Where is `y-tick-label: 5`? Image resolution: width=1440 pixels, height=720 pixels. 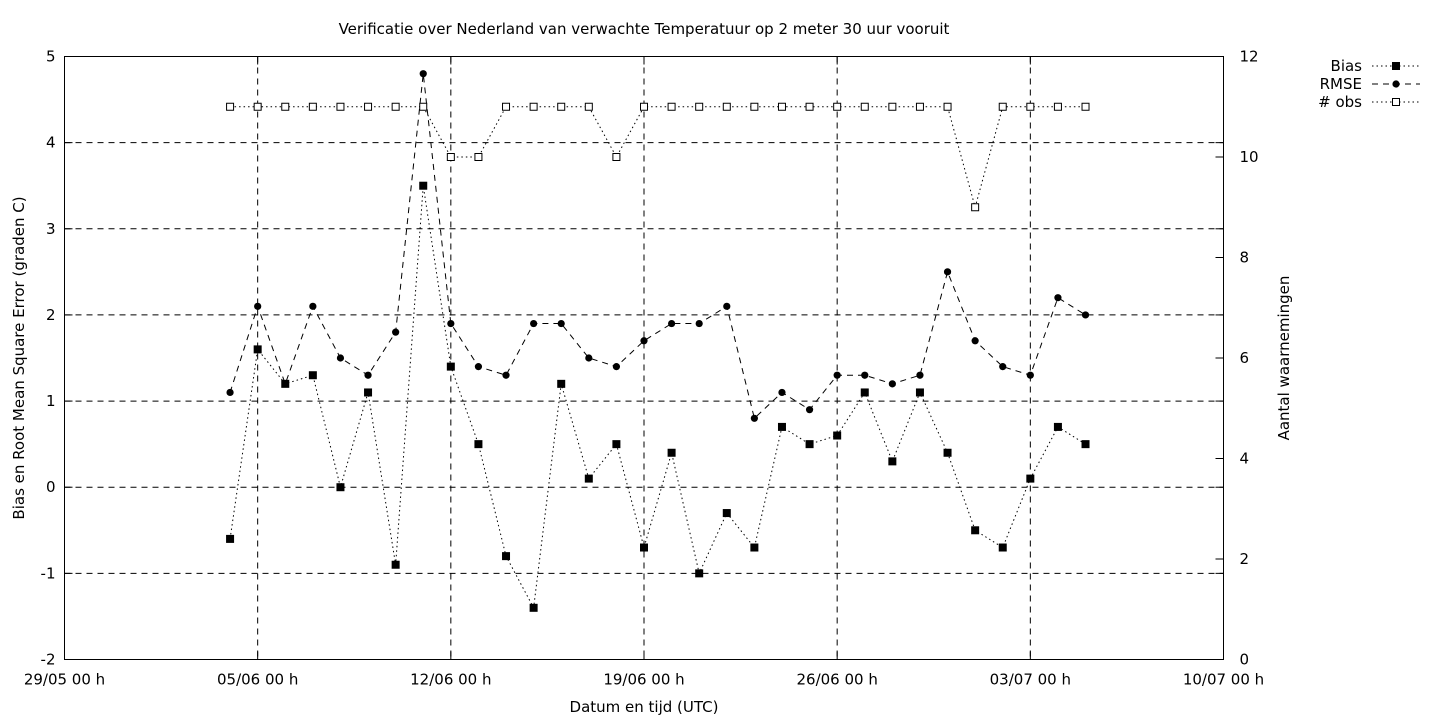 y-tick-label: 5 is located at coordinates (51, 57).